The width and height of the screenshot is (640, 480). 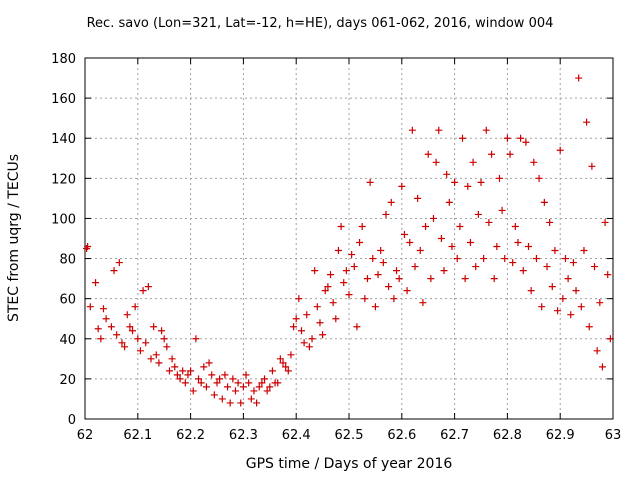 I want to click on y-axis-label: STEC from uqrg / TECUs, so click(x=14, y=238).